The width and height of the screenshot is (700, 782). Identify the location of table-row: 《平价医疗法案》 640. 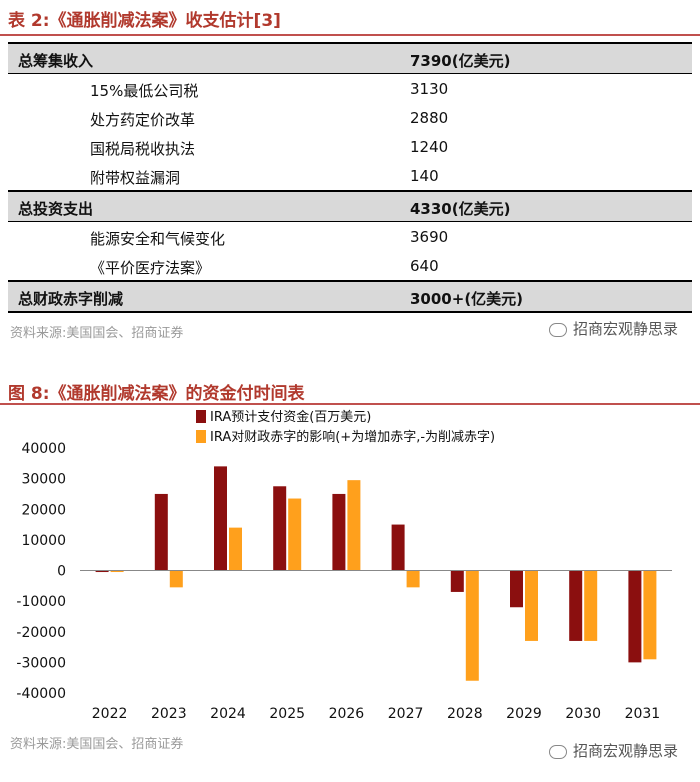
(350, 265).